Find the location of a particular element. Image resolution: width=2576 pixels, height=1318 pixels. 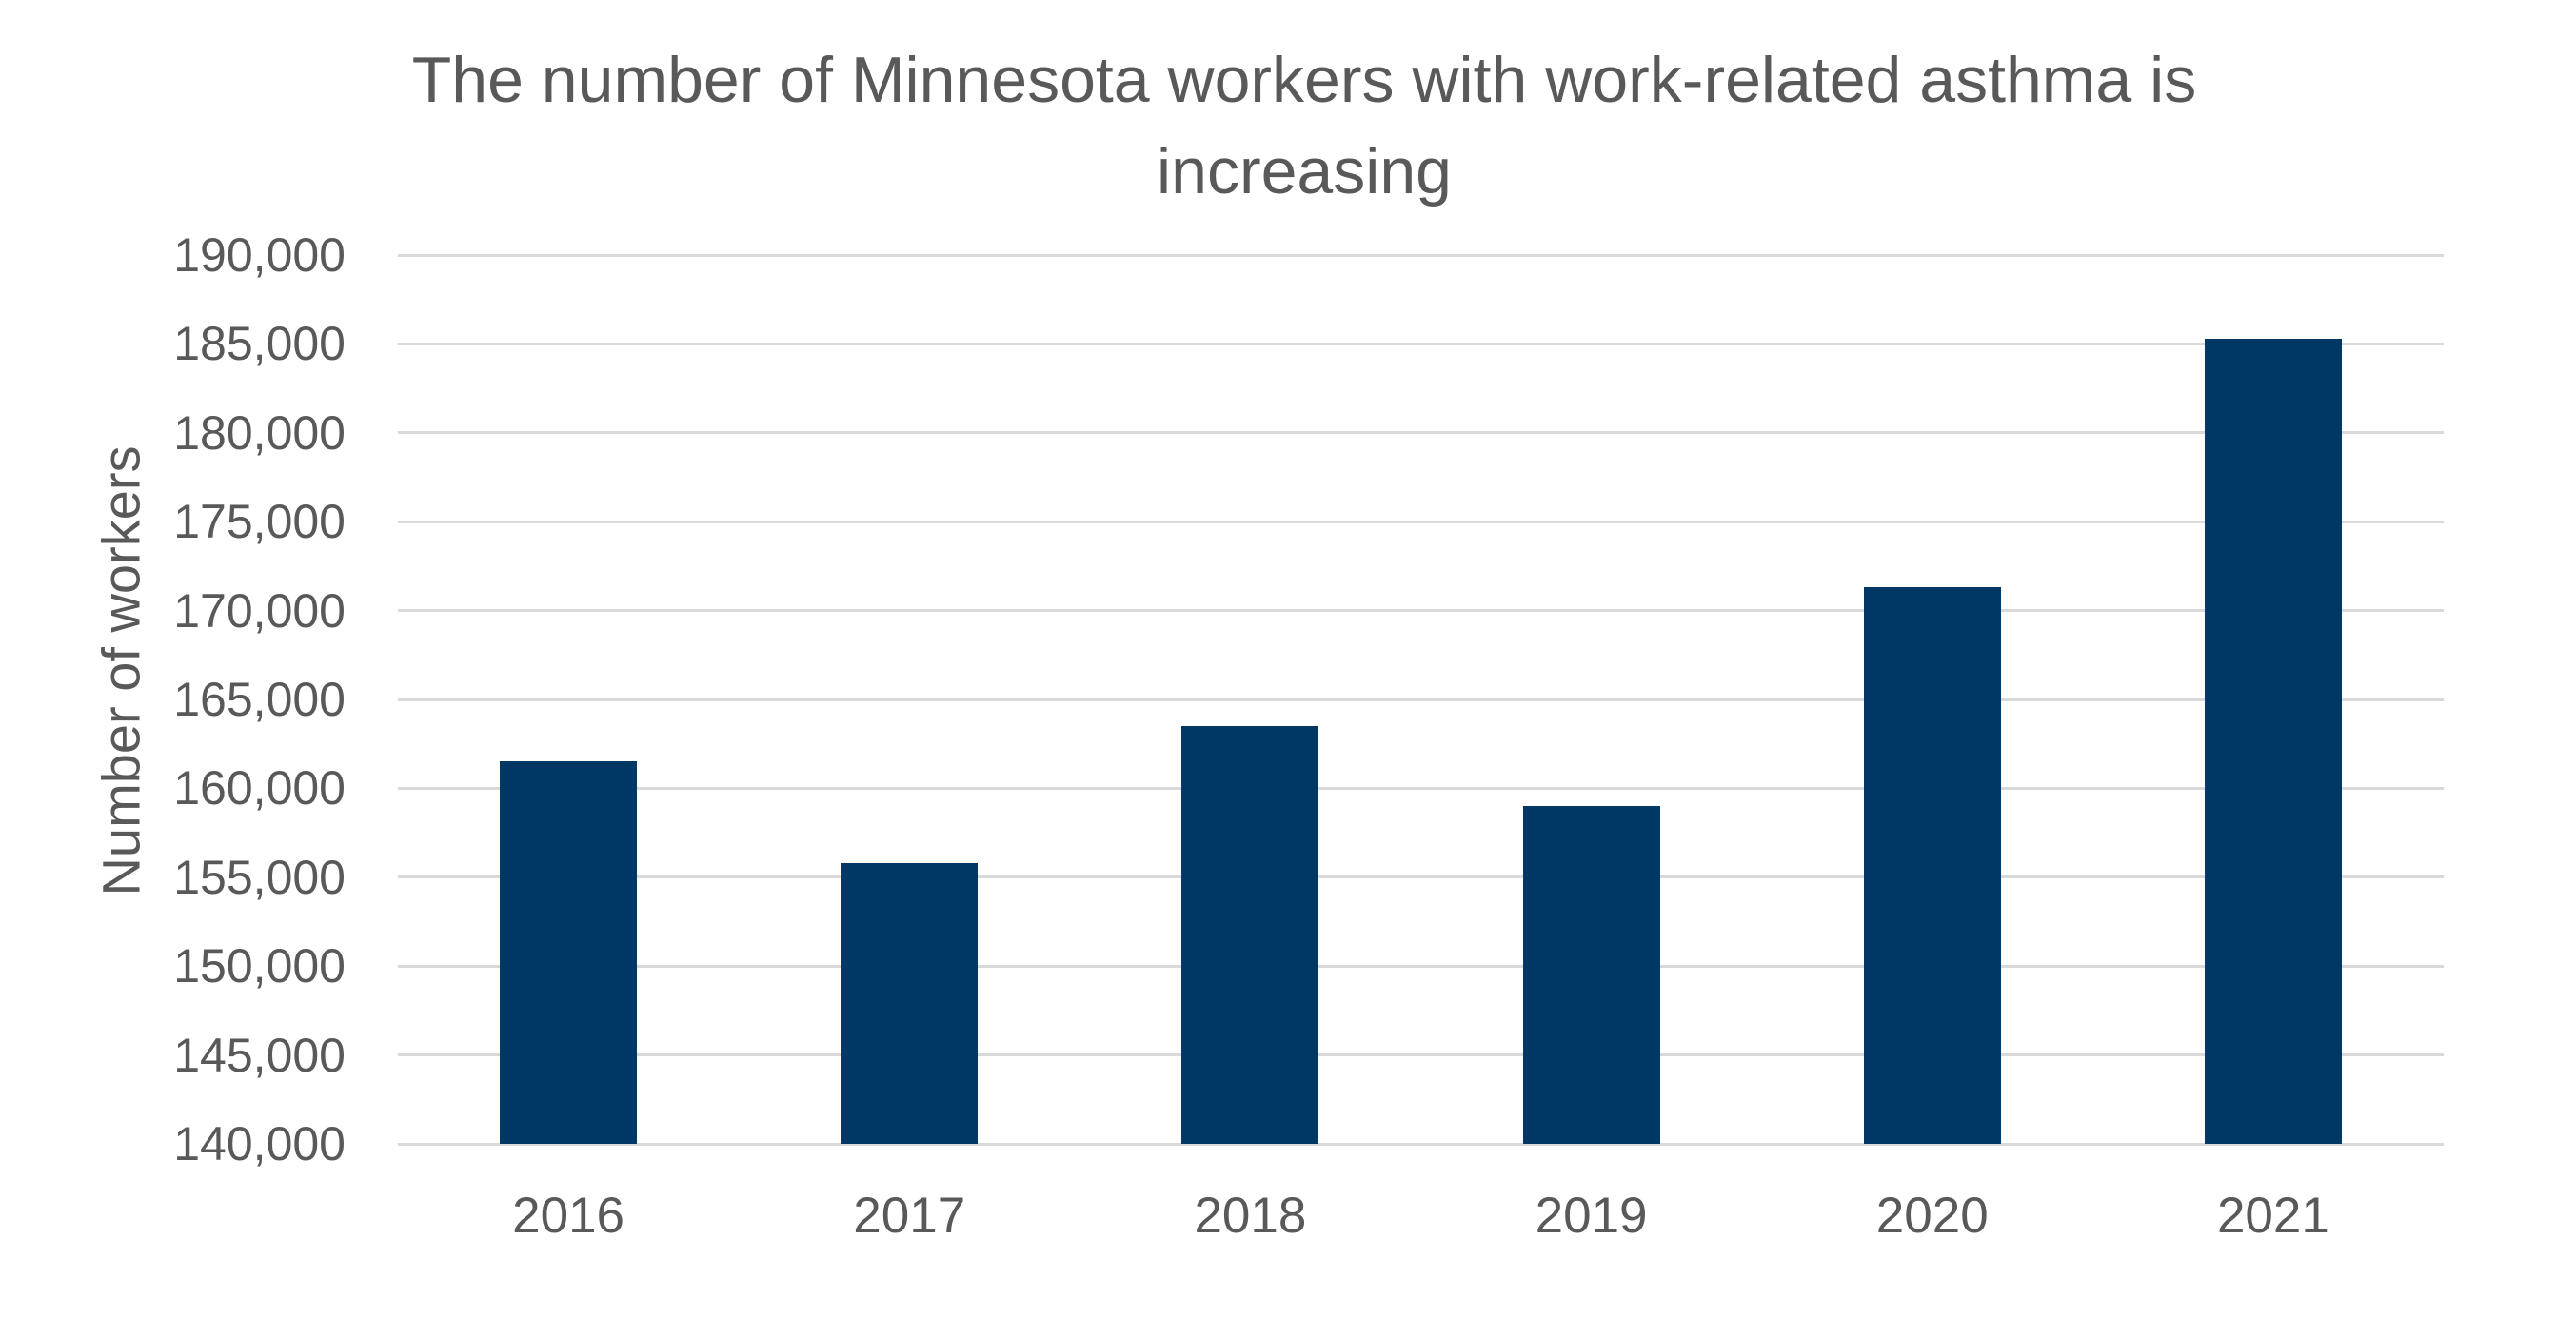

x-tick-label: 2020 is located at coordinates (1932, 1216).